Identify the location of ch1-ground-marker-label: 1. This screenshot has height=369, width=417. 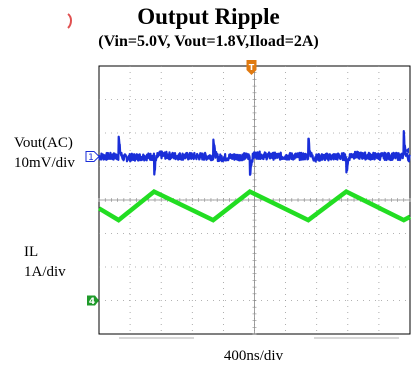
(91, 158).